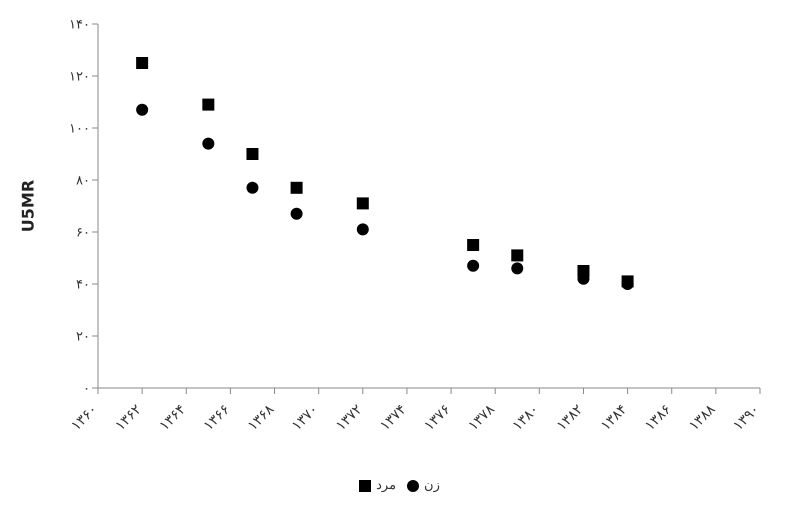 The width and height of the screenshot is (798, 528). What do you see at coordinates (28, 206) in the screenshot?
I see `y-axis-title: U5MR` at bounding box center [28, 206].